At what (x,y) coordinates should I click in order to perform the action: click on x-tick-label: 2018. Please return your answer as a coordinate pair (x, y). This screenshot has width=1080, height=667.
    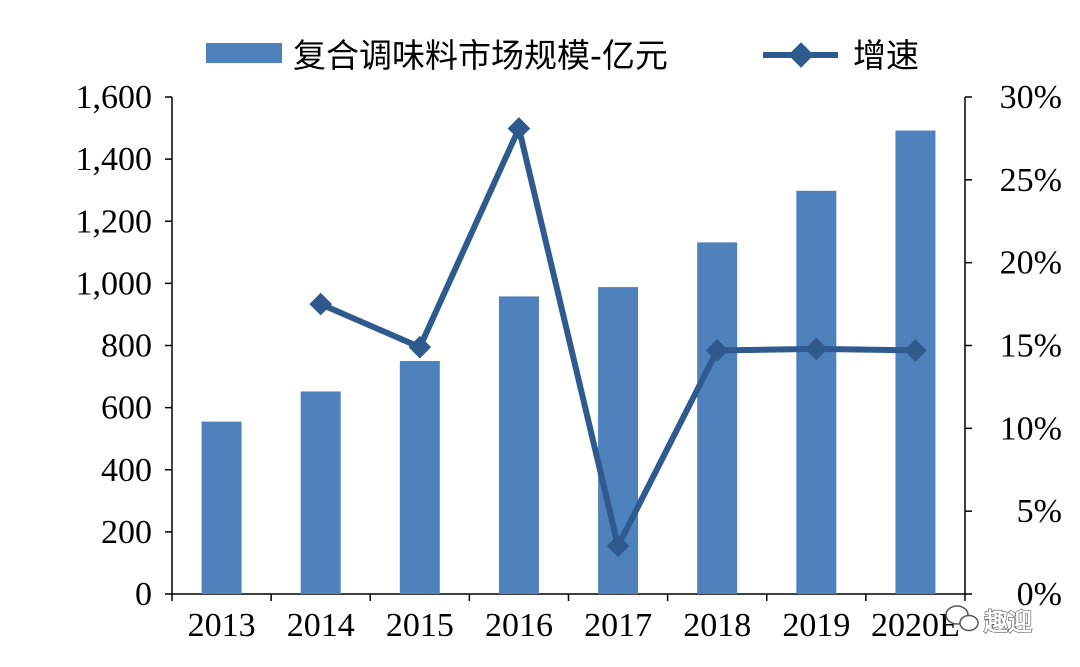
    Looking at the image, I should click on (717, 625).